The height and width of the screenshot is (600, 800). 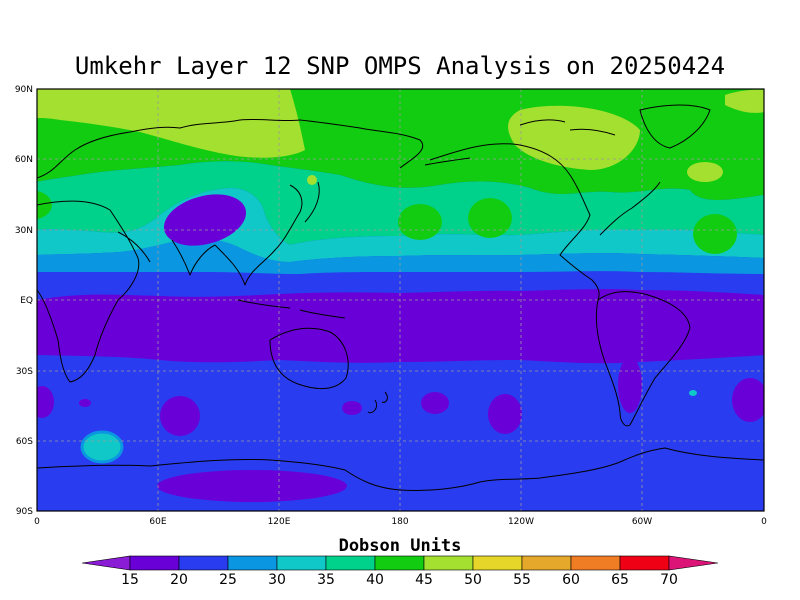 What do you see at coordinates (574, 137) in the screenshot?
I see `band-45-50-canada` at bounding box center [574, 137].